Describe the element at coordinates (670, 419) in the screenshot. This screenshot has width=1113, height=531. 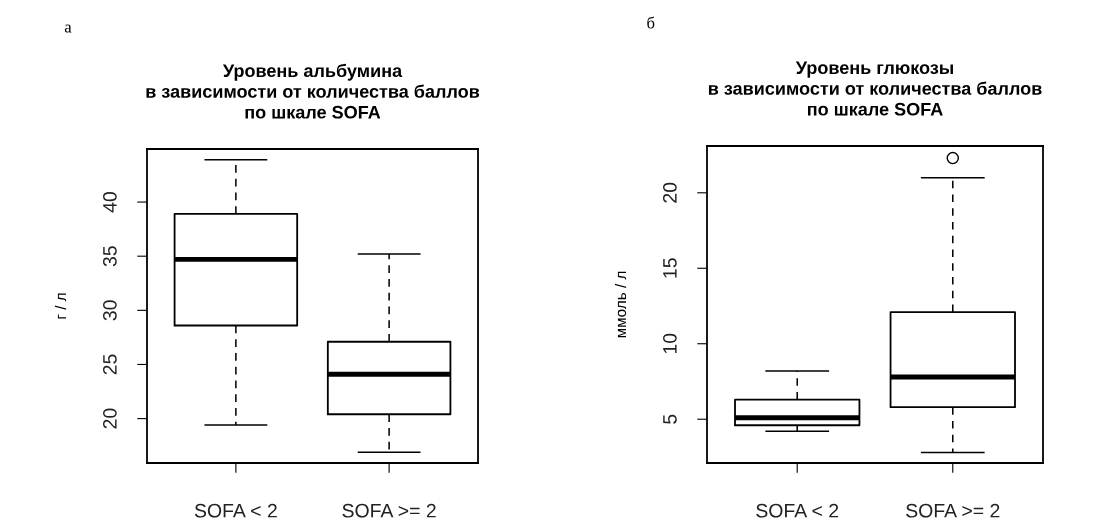
I see `y-tick-label: 5` at that location.